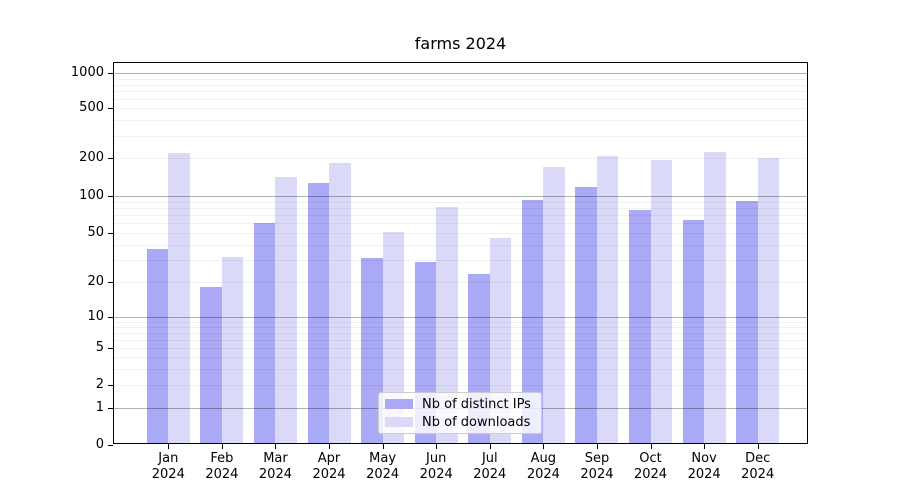 The height and width of the screenshot is (500, 900). Describe the element at coordinates (476, 404) in the screenshot. I see `legend-label: Nb of distinct IPs` at that location.